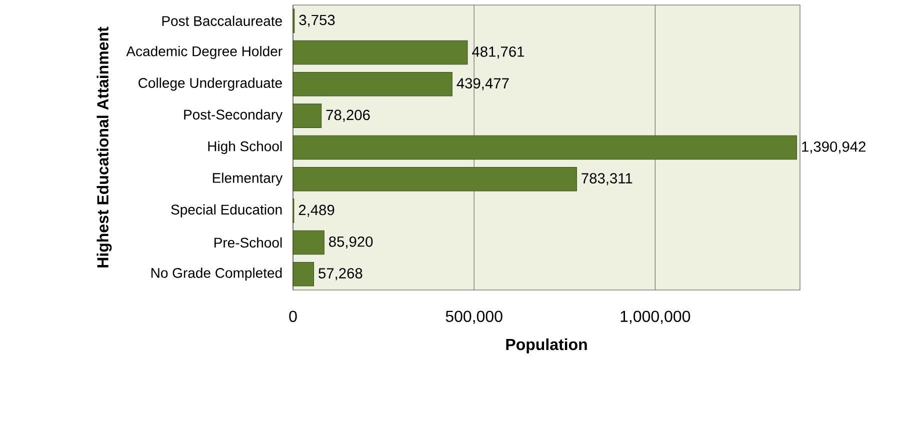 The image size is (897, 434). What do you see at coordinates (210, 84) in the screenshot?
I see `y-tick-label: College Undergraduate` at bounding box center [210, 84].